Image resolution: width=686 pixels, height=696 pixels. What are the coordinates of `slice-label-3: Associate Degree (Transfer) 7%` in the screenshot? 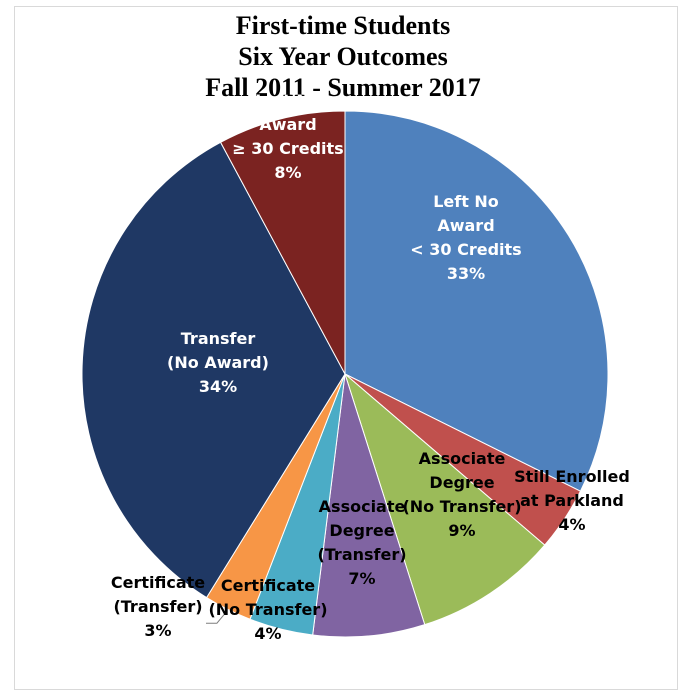 It's located at (361, 542).